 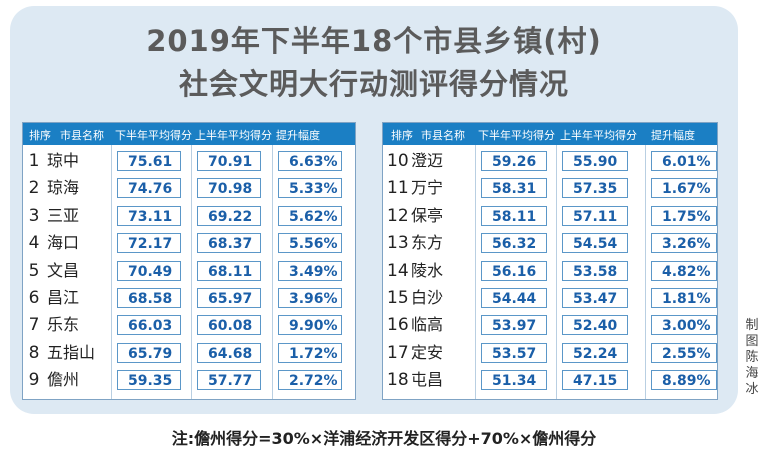 I want to click on city-name-cell: 东方, so click(x=427, y=243).